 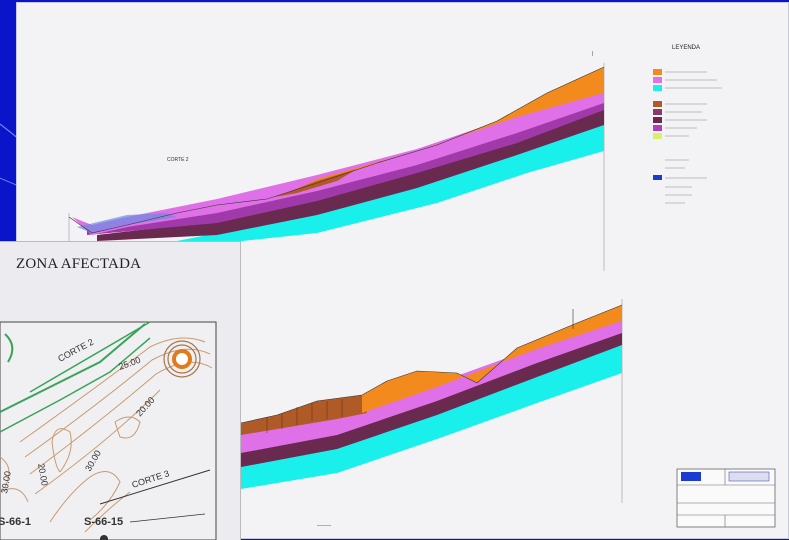 I want to click on legend-title: LEYENDA, so click(x=686, y=48).